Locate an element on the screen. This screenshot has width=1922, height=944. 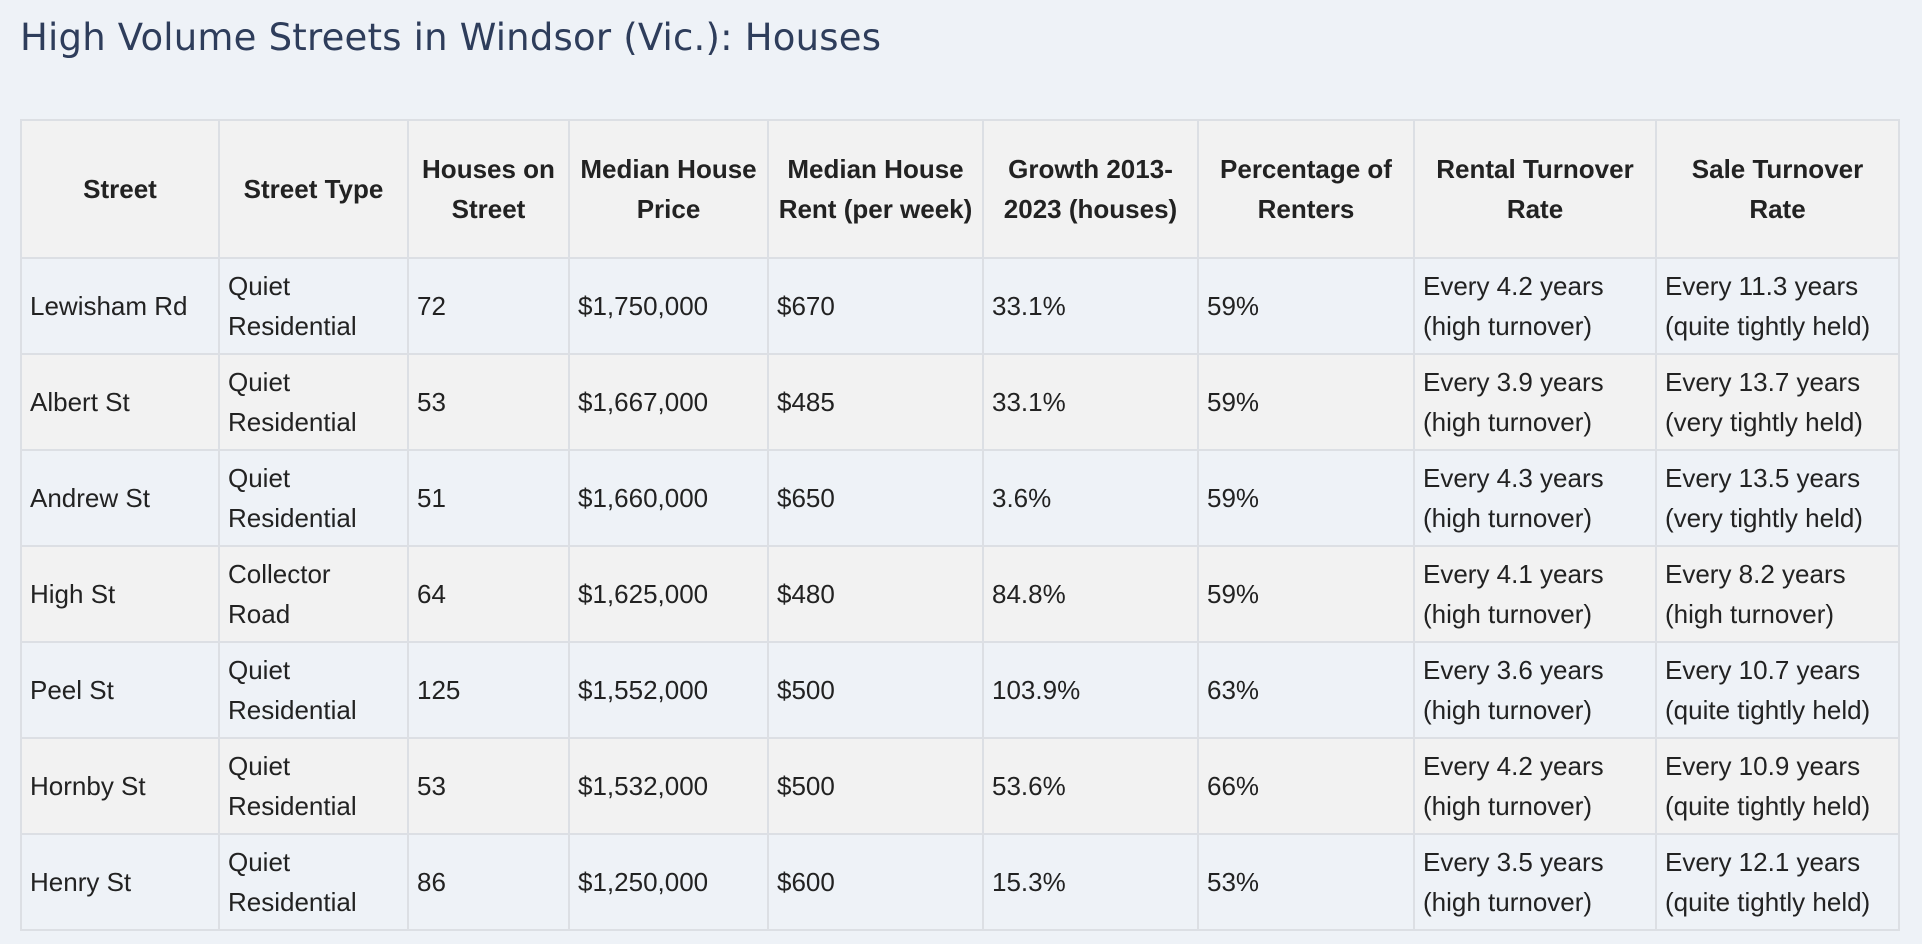
cell-rental-turnover-rate: Every 3.9 years (high turnover) is located at coordinates (1535, 402).